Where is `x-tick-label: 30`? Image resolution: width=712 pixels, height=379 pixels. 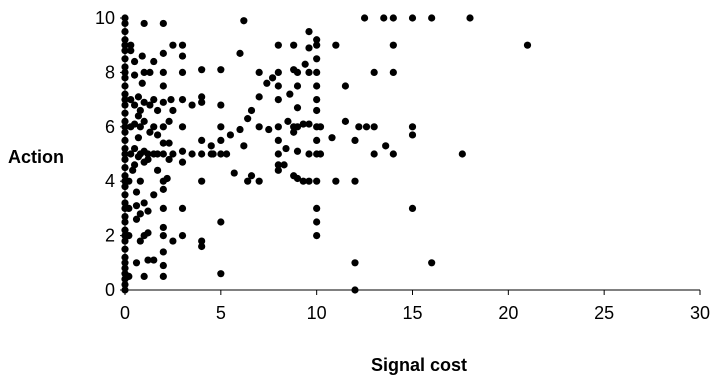
x-tick-label: 30 is located at coordinates (700, 313).